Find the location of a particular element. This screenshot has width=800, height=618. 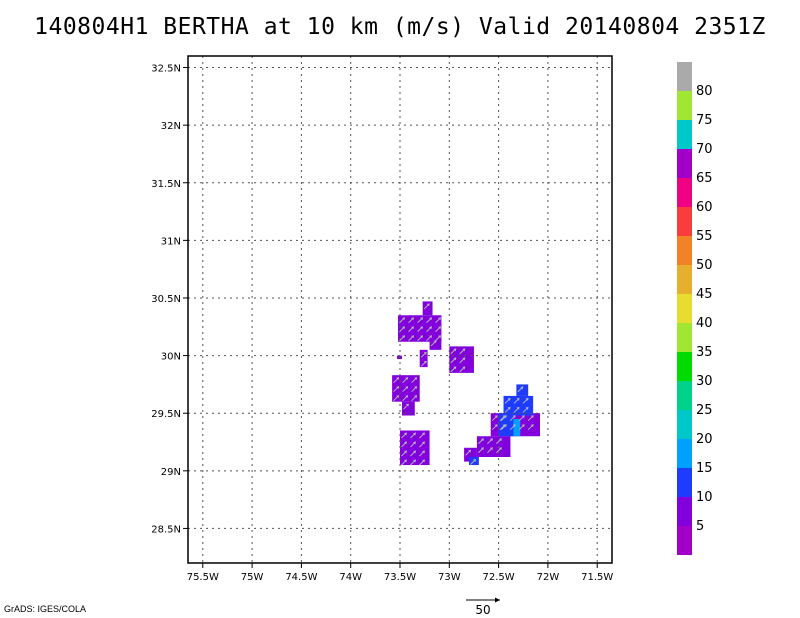

colorbar: 5 10 15 20 25 30 35 40 45 50 55 60 65 70 75 80 is located at coordinates (695, 308).